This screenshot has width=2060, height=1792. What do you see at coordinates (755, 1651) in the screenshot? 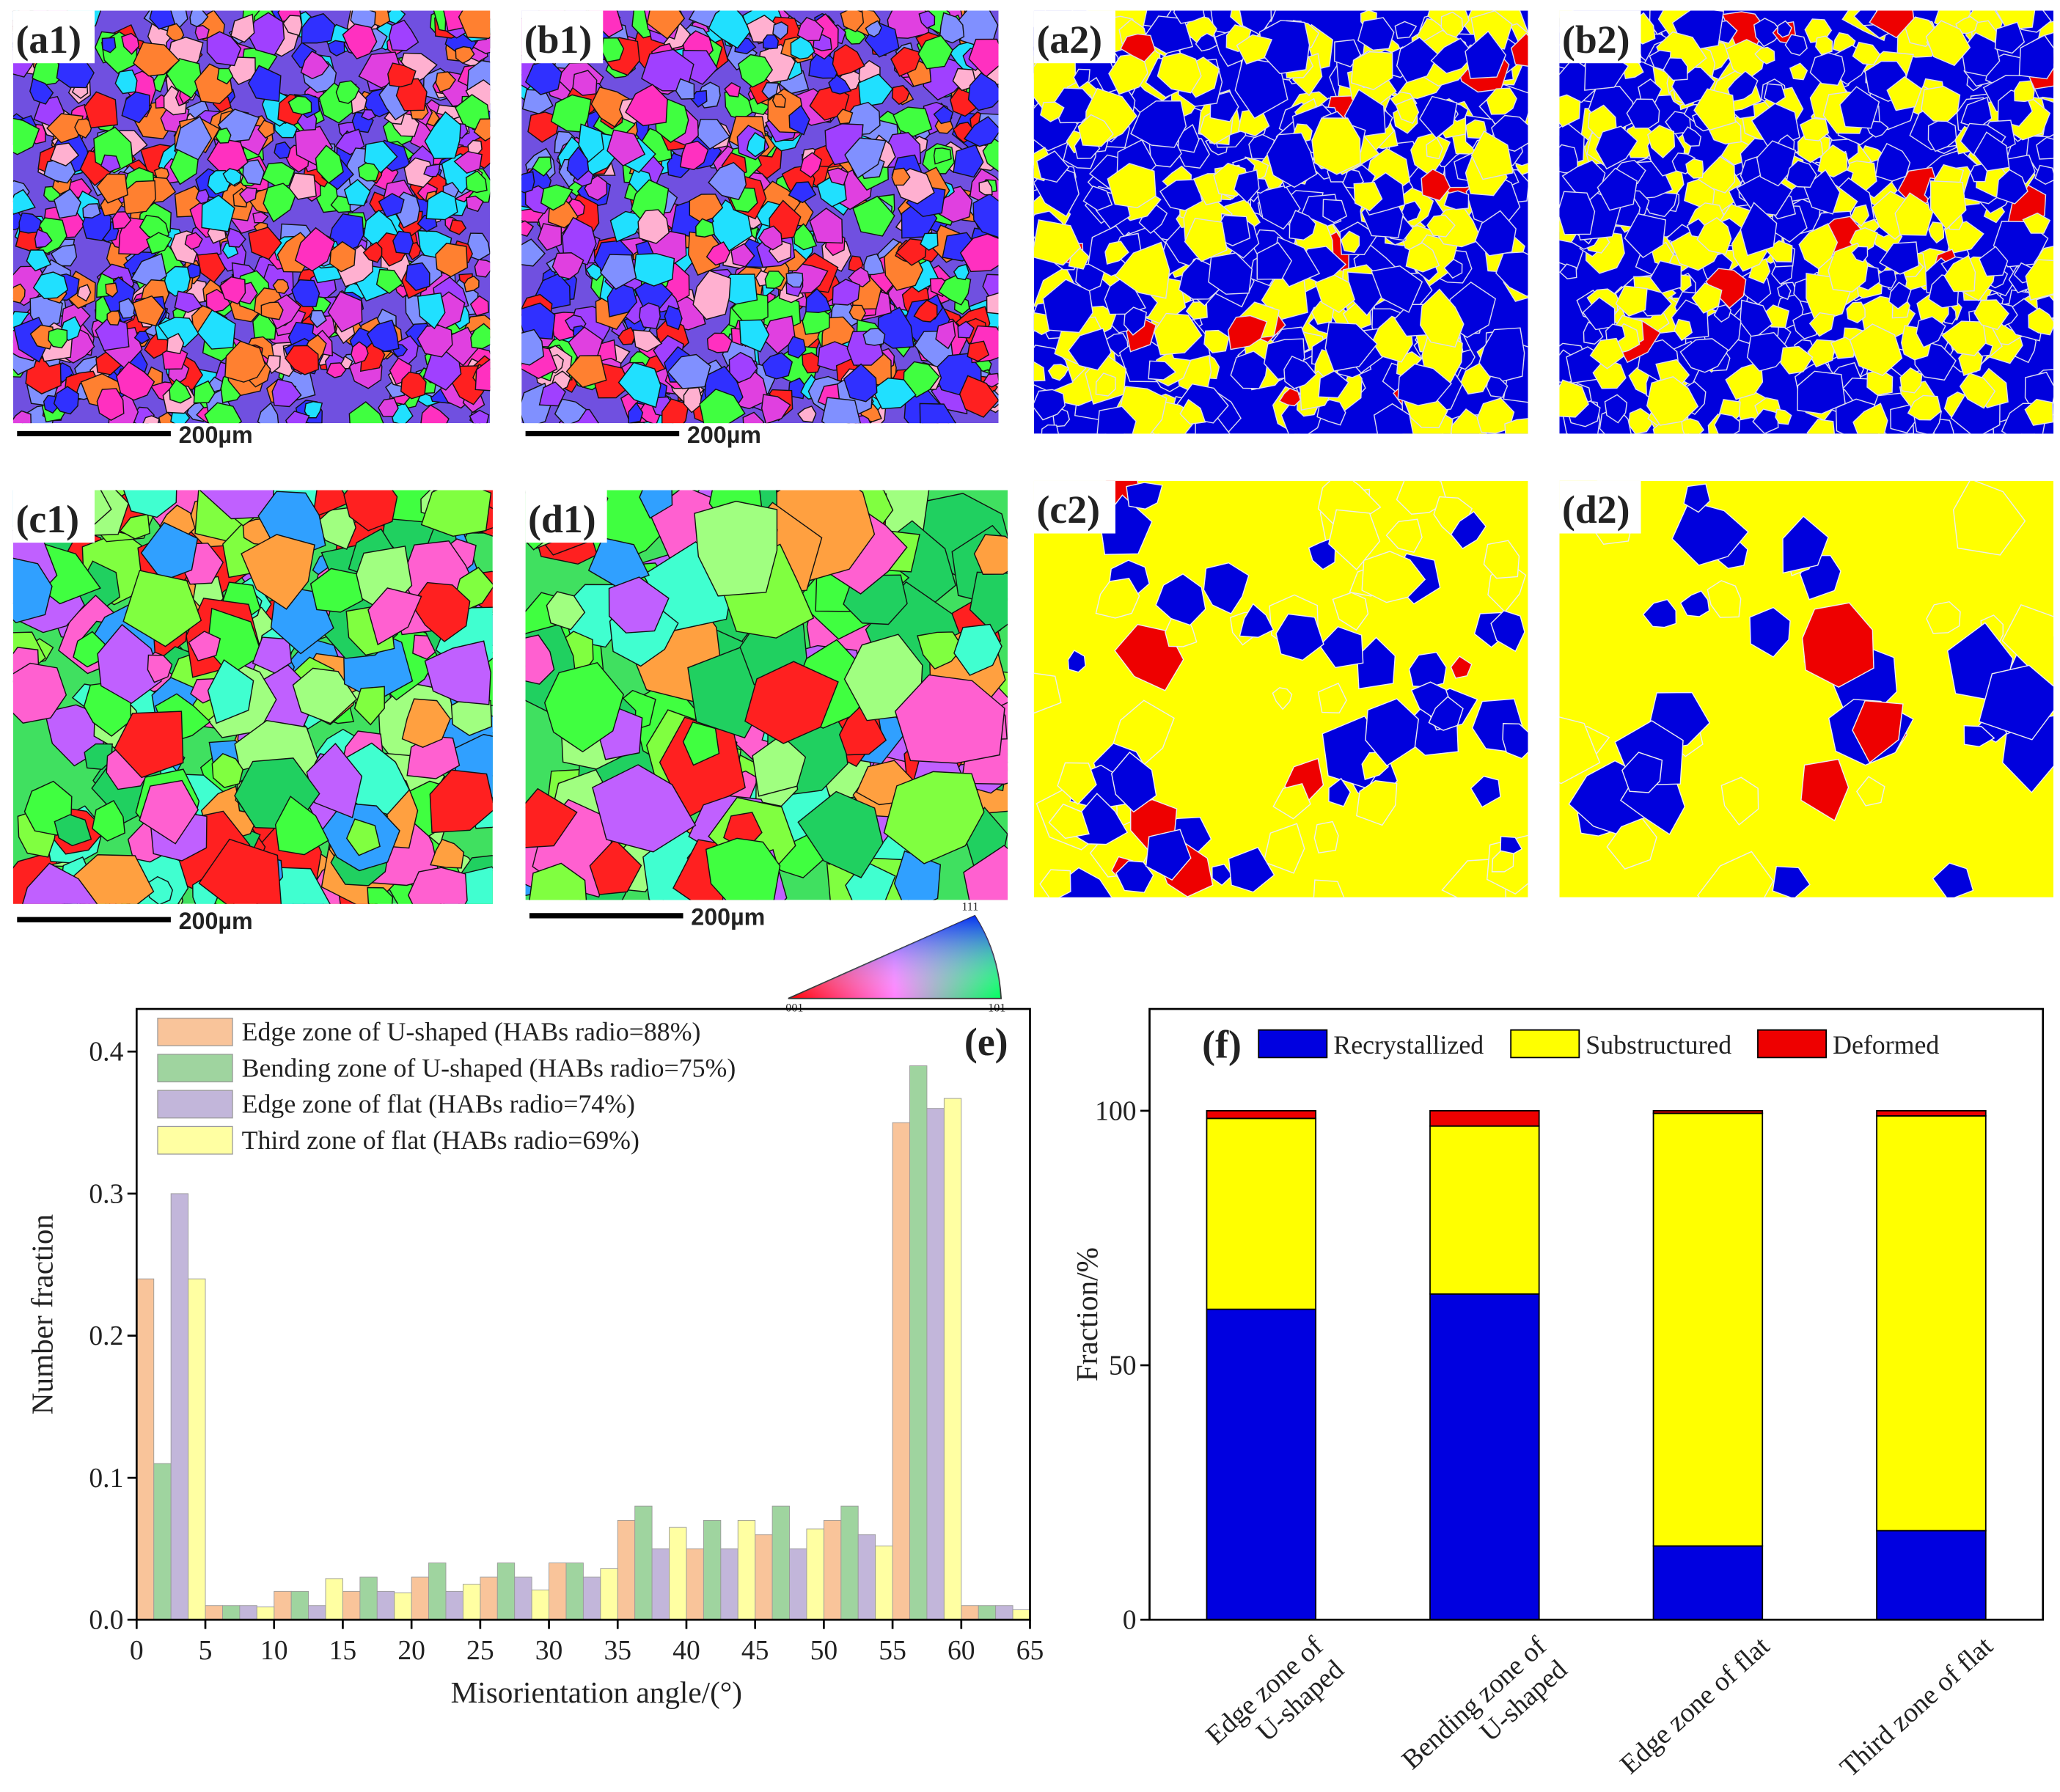
I see `x-tick-label: 45` at bounding box center [755, 1651].